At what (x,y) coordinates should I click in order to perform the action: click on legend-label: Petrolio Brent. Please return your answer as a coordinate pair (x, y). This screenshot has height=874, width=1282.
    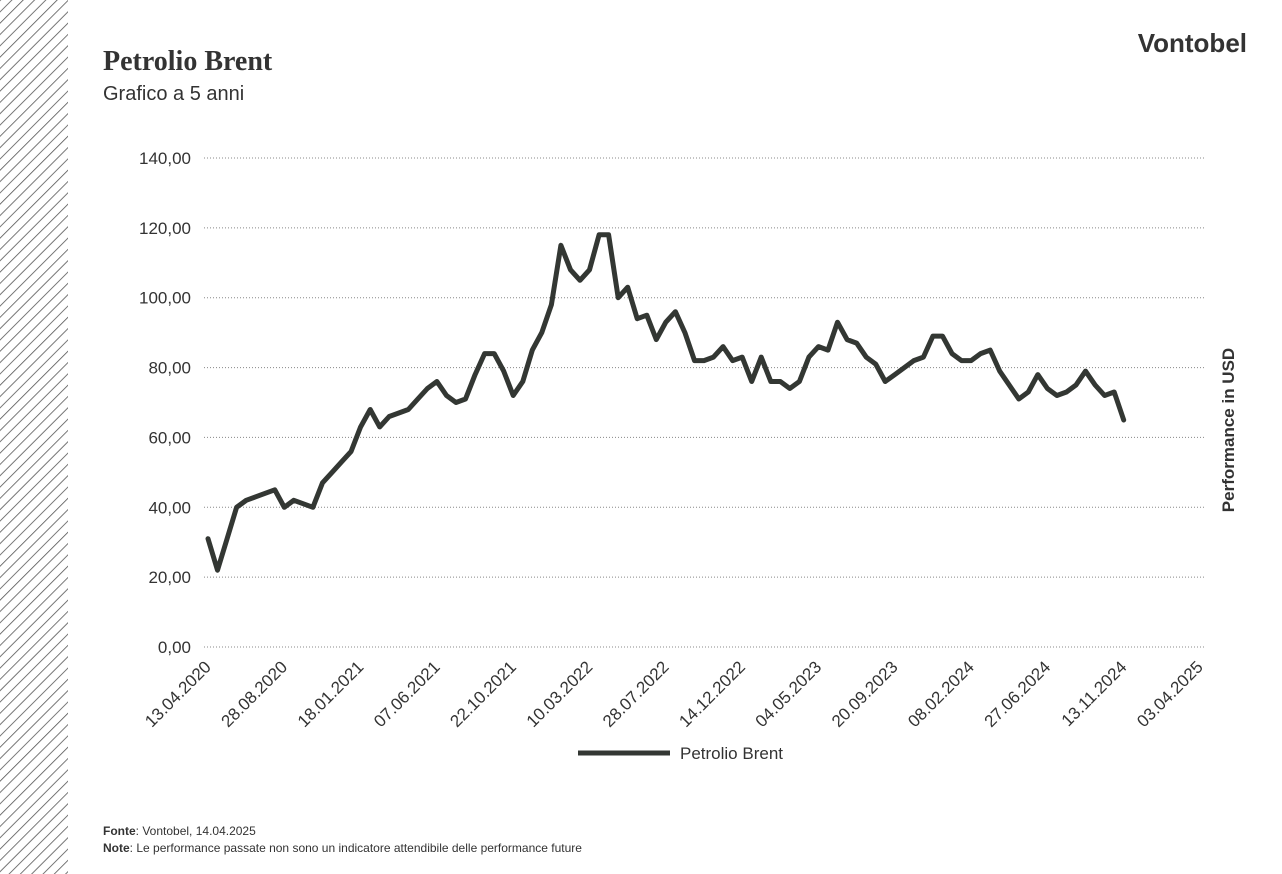
    Looking at the image, I should click on (731, 753).